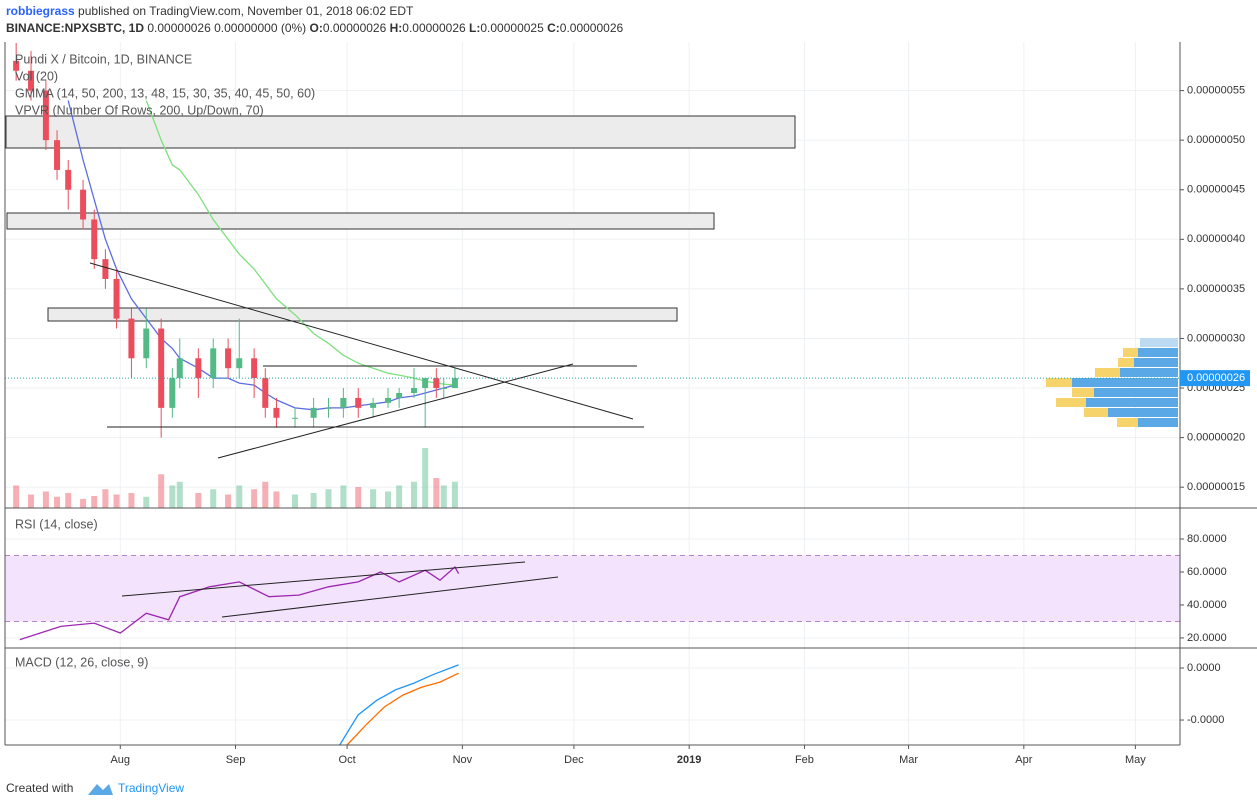 This screenshot has width=1257, height=812. Describe the element at coordinates (120, 760) in the screenshot. I see `x-tick-label: Aug` at that location.